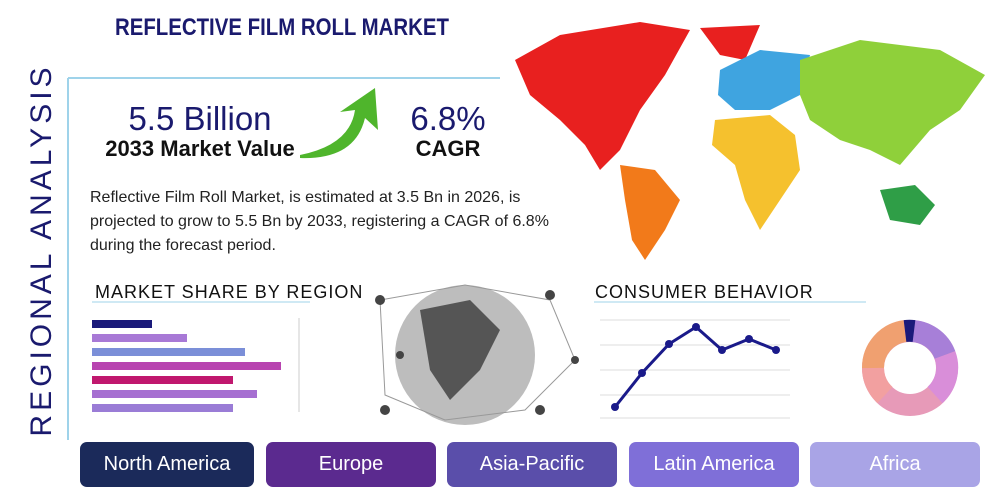 Image resolution: width=1000 pixels, height=500 pixels. I want to click on growth-arrow, so click(339, 123).